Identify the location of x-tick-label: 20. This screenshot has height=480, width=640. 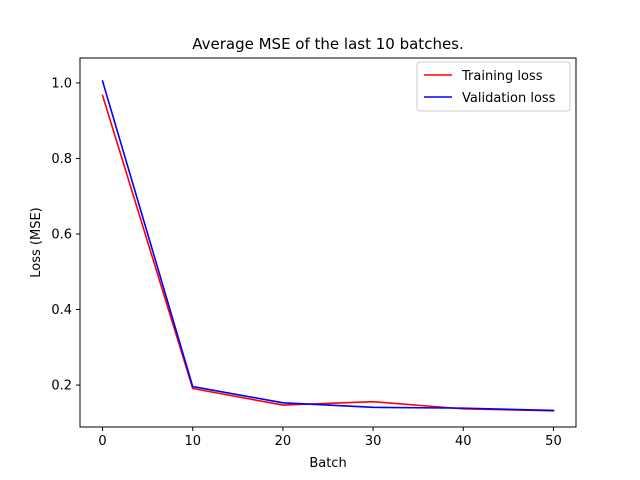
(283, 441).